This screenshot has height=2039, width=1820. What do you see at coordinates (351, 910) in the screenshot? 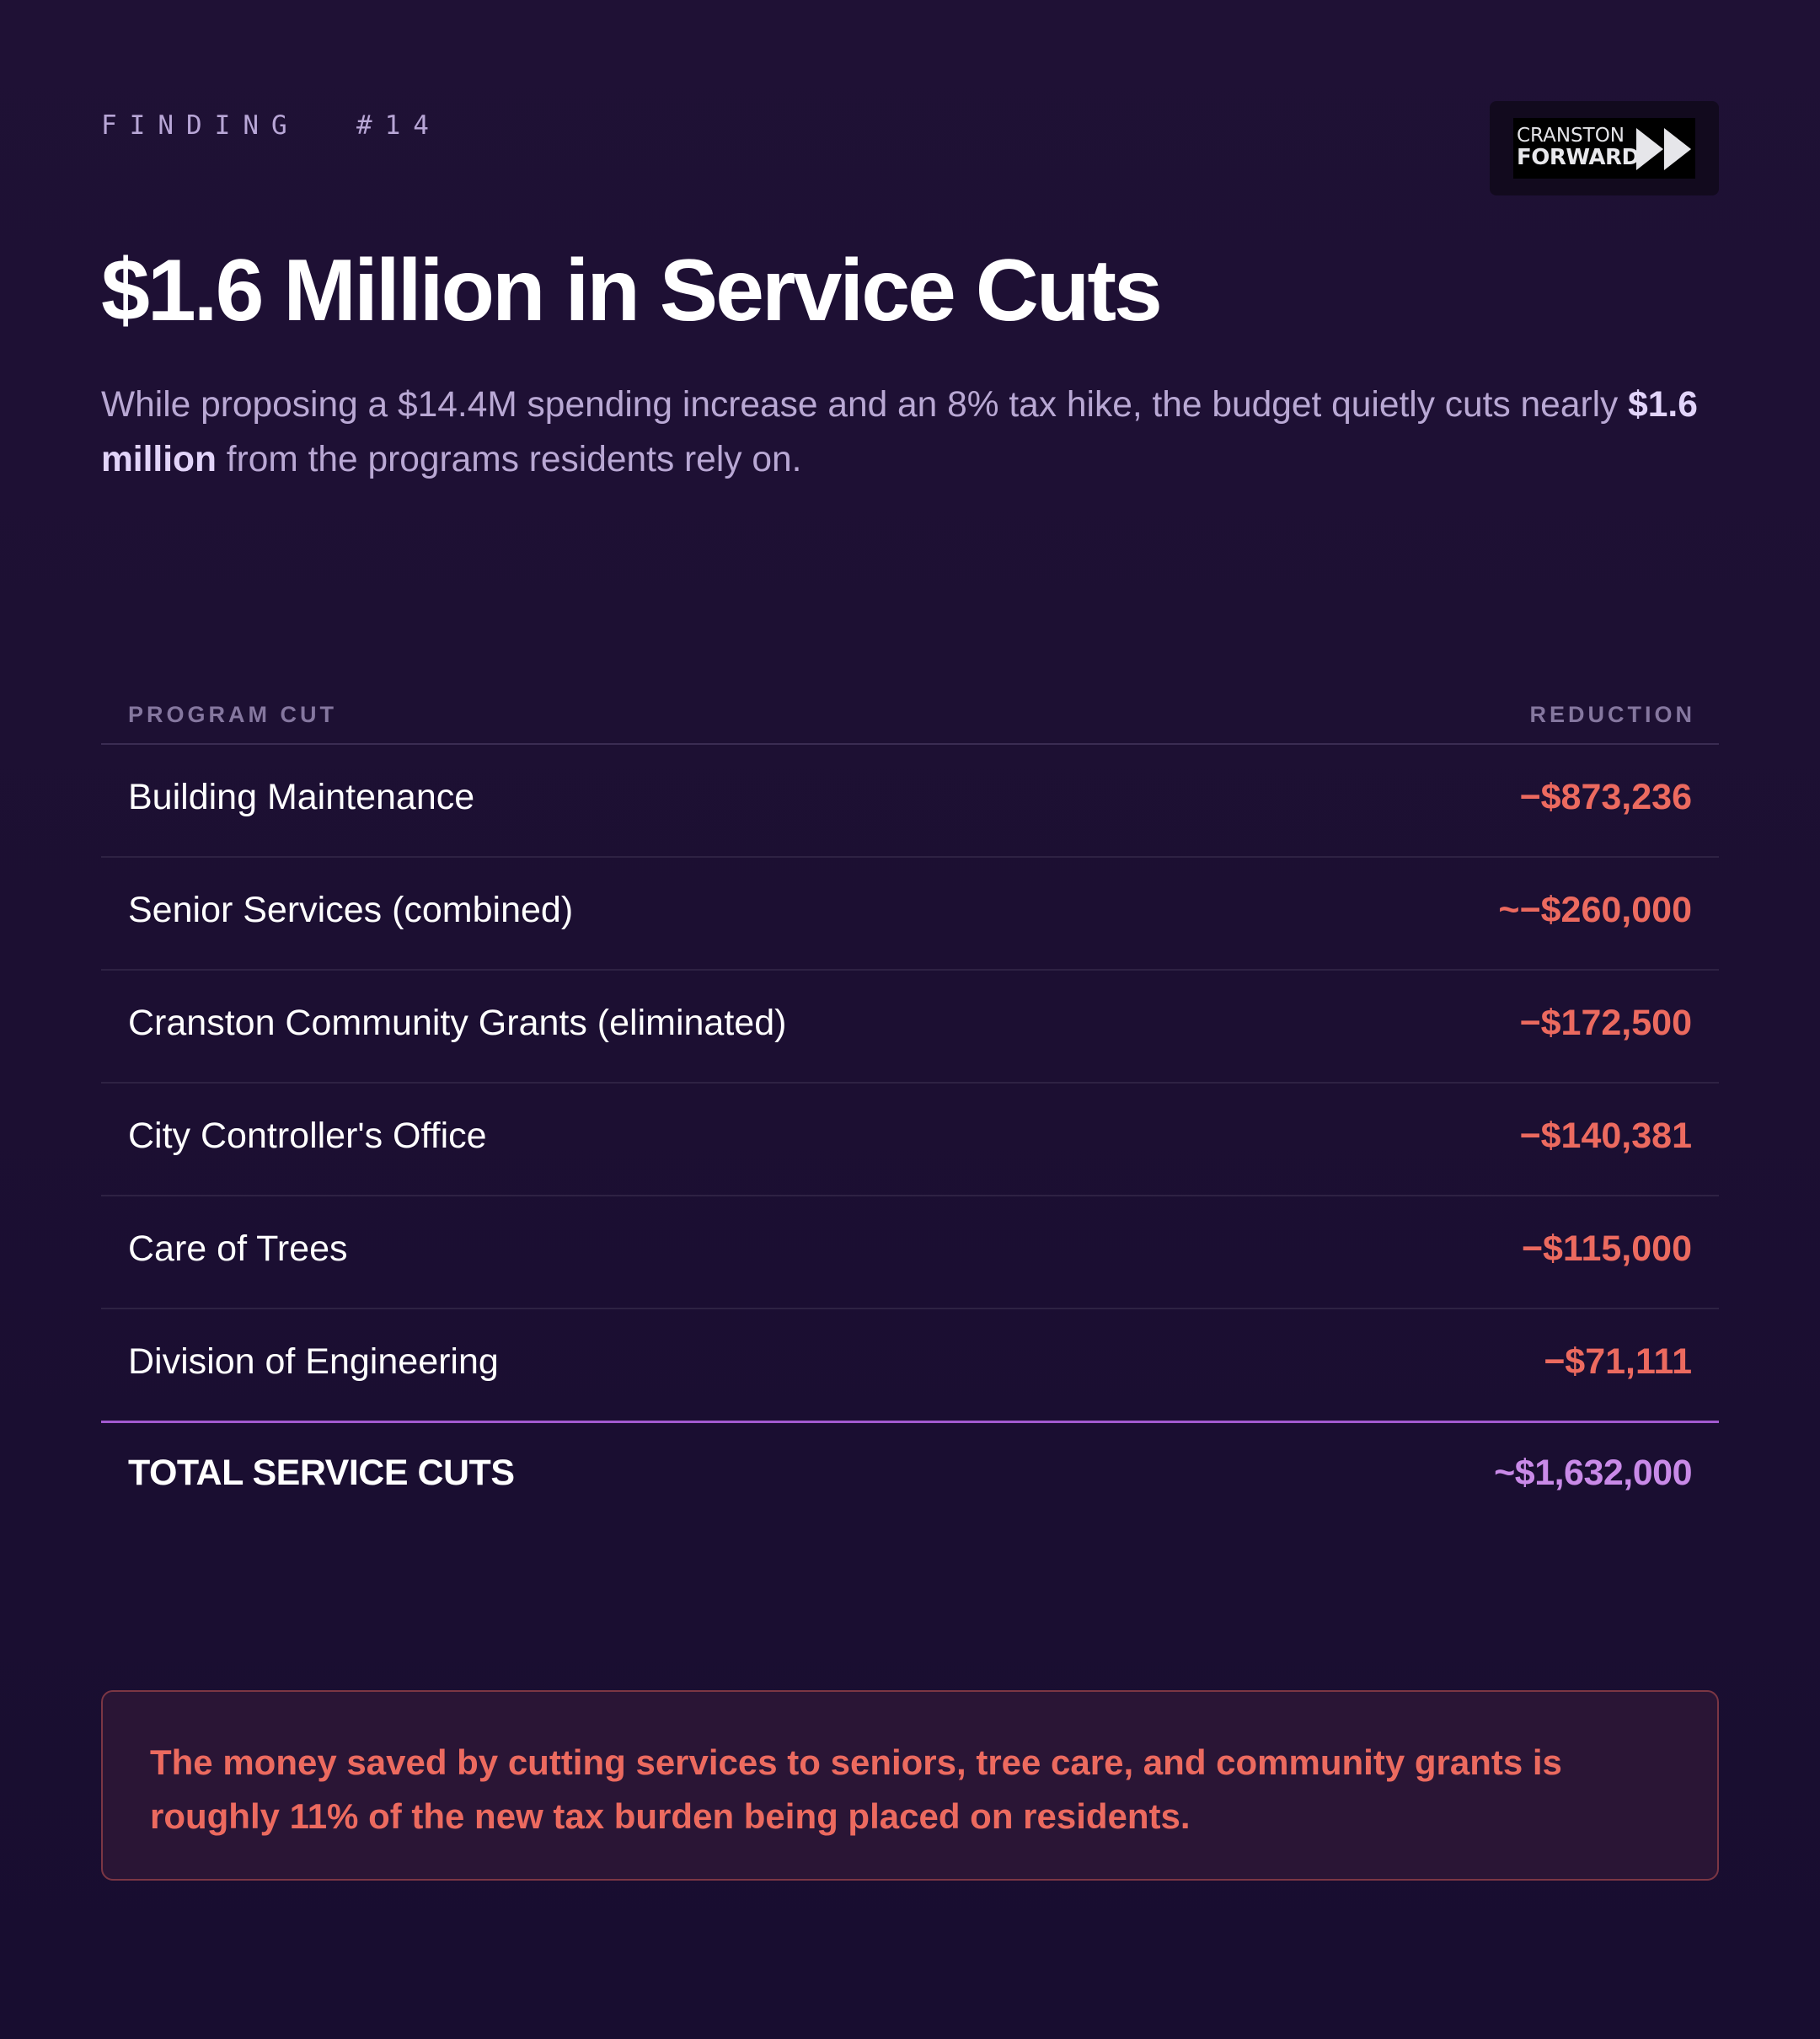
I see `program-name: Senior Services (combined)` at bounding box center [351, 910].